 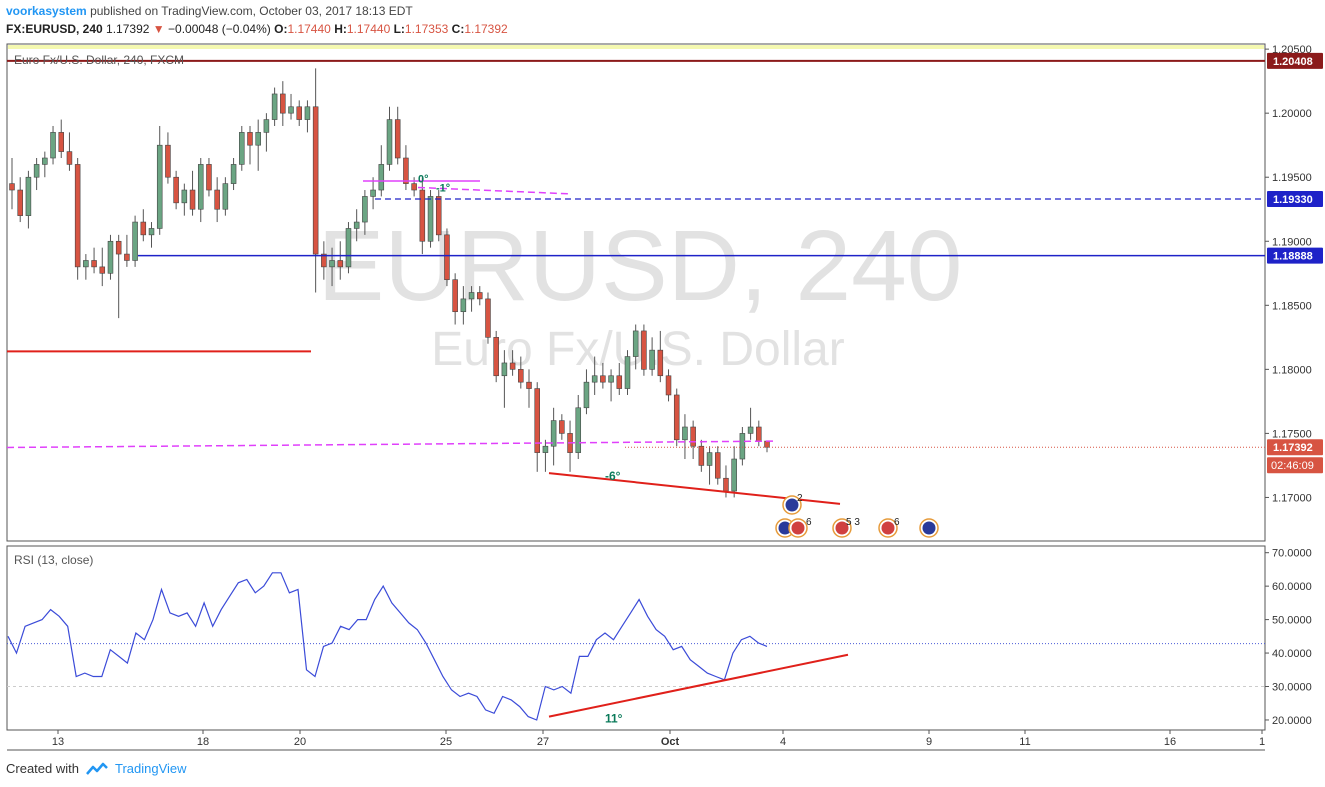 I want to click on angle-label-price: -6°, so click(x=613, y=476).